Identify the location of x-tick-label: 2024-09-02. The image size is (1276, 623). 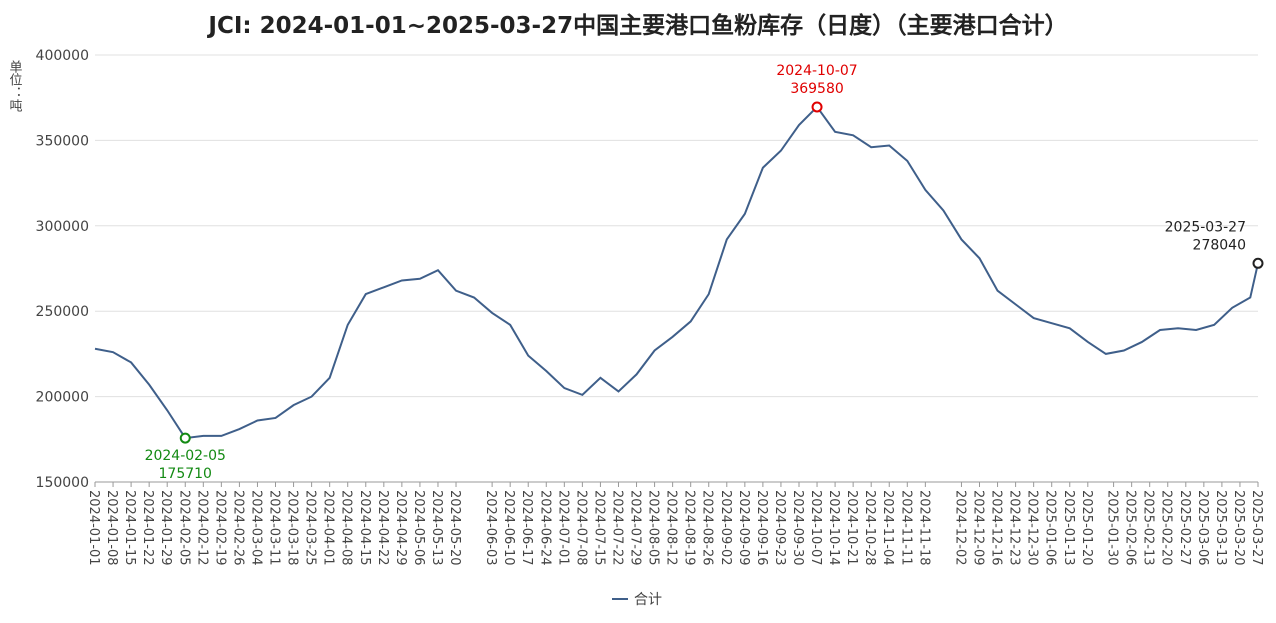
(725, 528).